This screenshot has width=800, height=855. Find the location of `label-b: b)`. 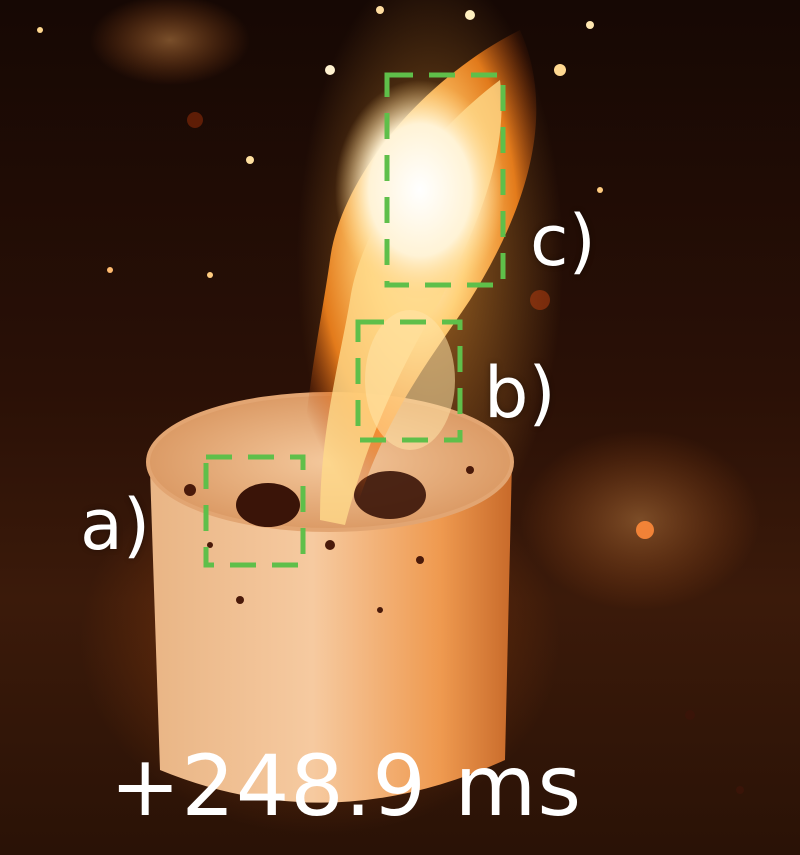

label-b: b) is located at coordinates (520, 393).